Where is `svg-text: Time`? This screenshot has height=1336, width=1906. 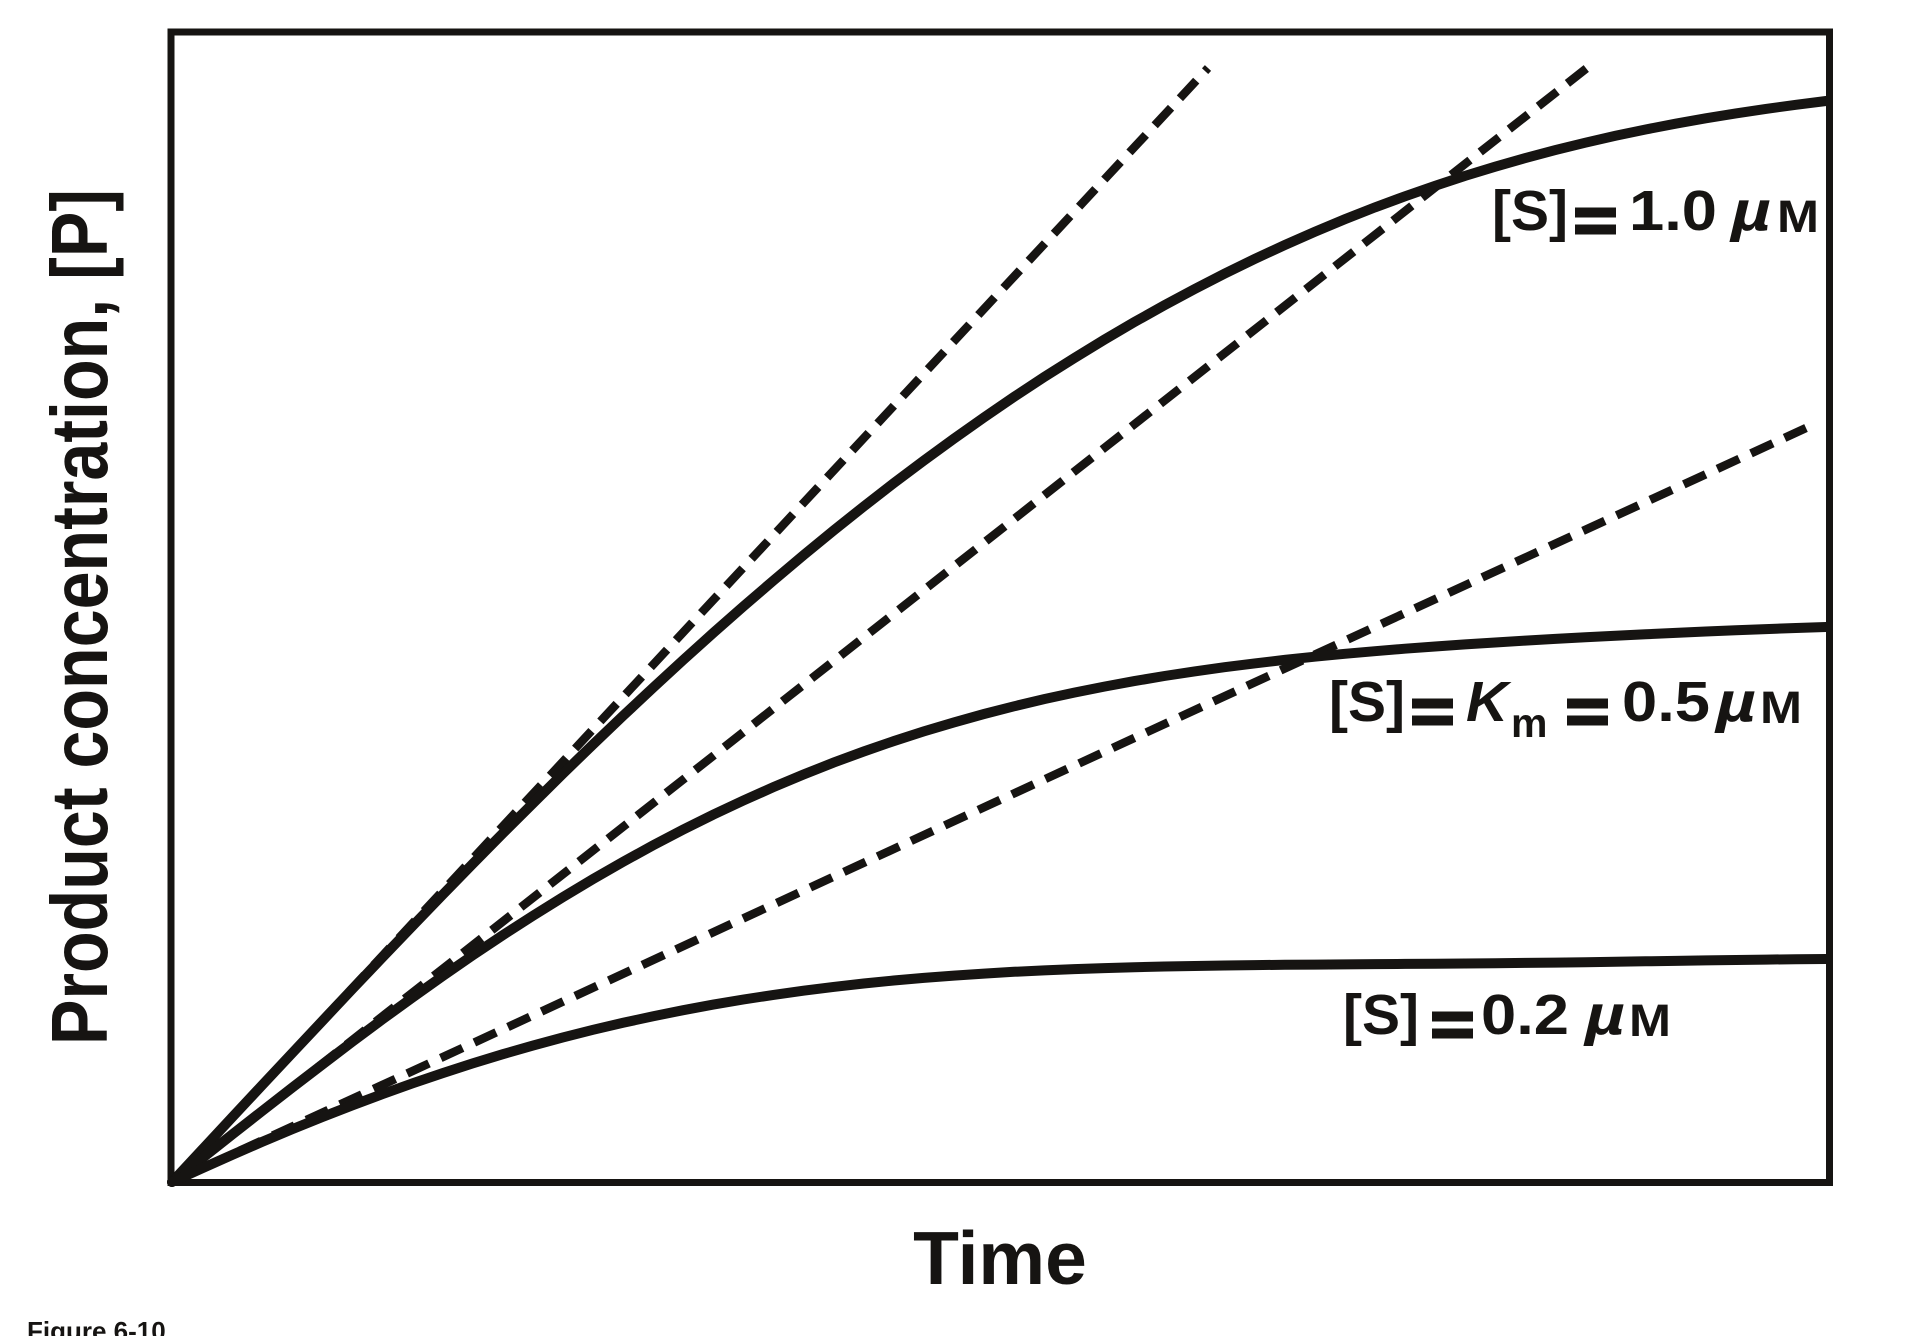
svg-text: Time is located at coordinates (1000, 1258).